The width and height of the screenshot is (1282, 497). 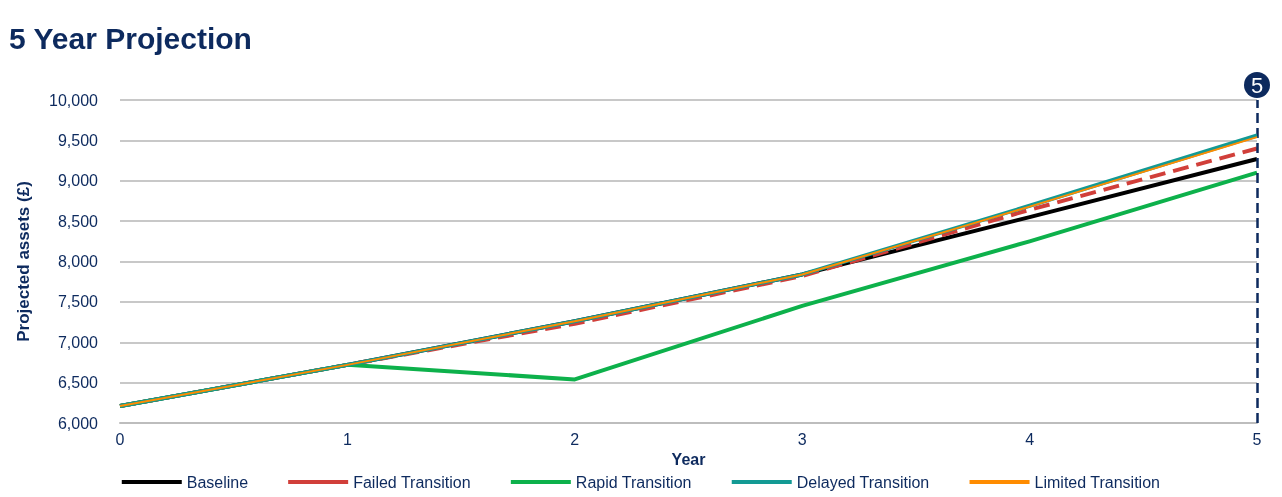 I want to click on x-tick-label: 5, so click(x=1257, y=439).